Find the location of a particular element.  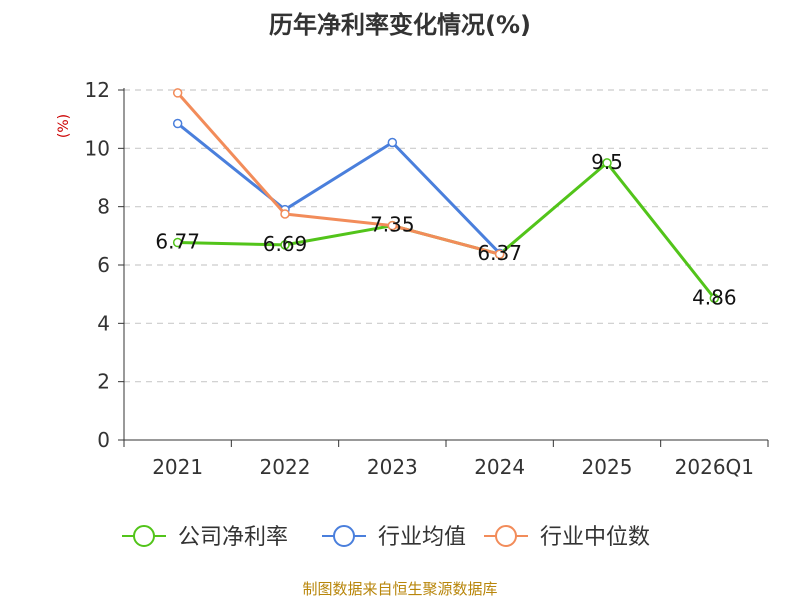

y-tick-label: 6 is located at coordinates (103, 265).